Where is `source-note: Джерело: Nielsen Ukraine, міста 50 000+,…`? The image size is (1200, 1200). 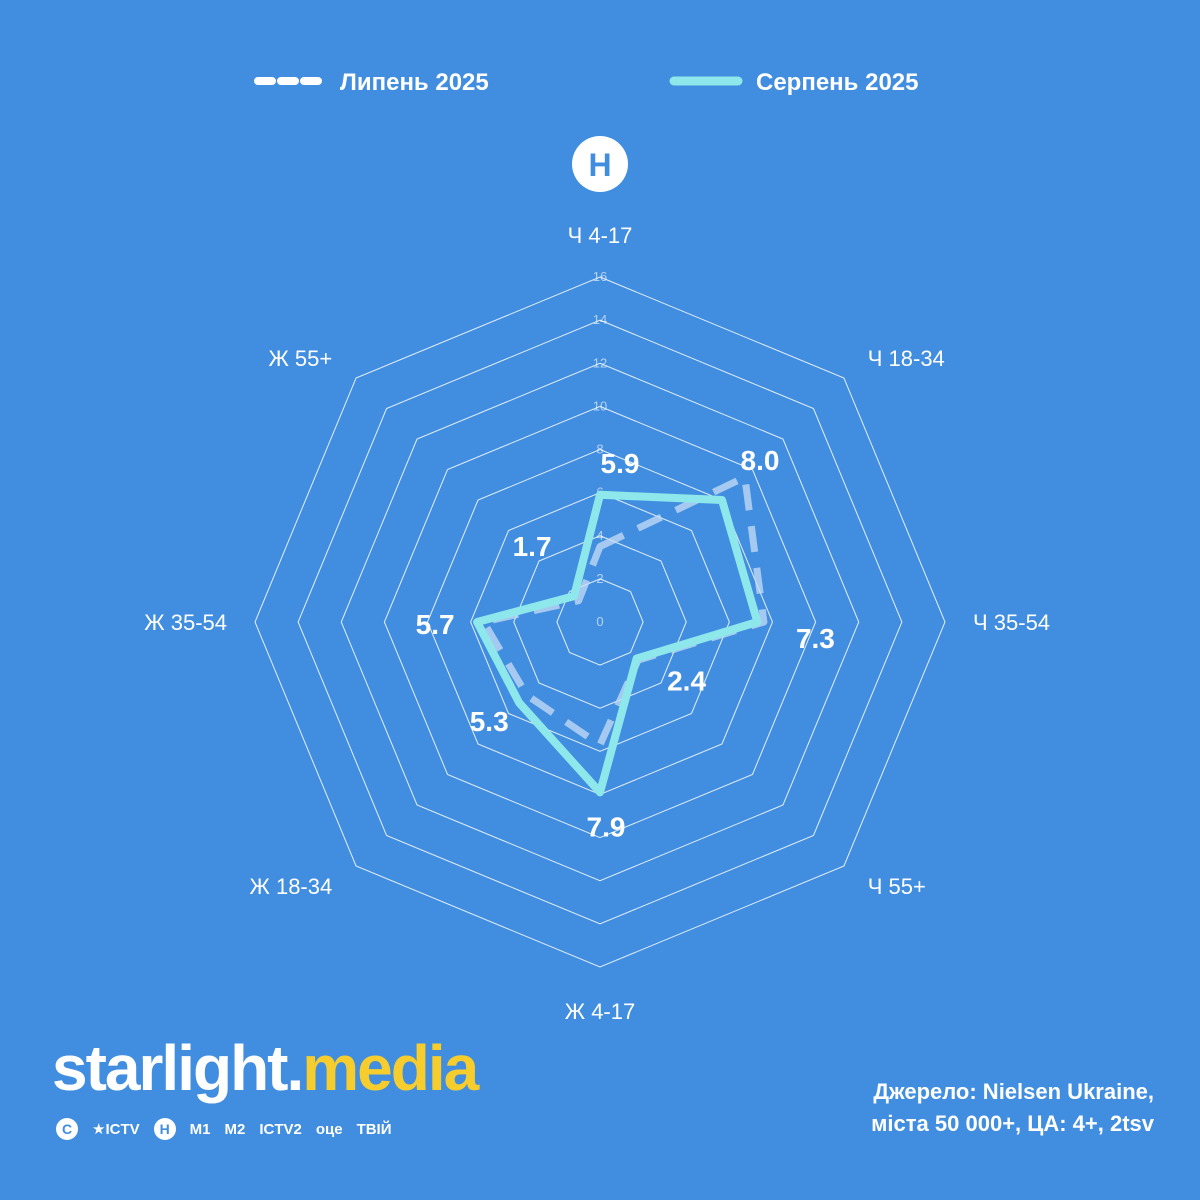 source-note: Джерело: Nielsen Ukraine, міста 50 000+,… is located at coordinates (1012, 1108).